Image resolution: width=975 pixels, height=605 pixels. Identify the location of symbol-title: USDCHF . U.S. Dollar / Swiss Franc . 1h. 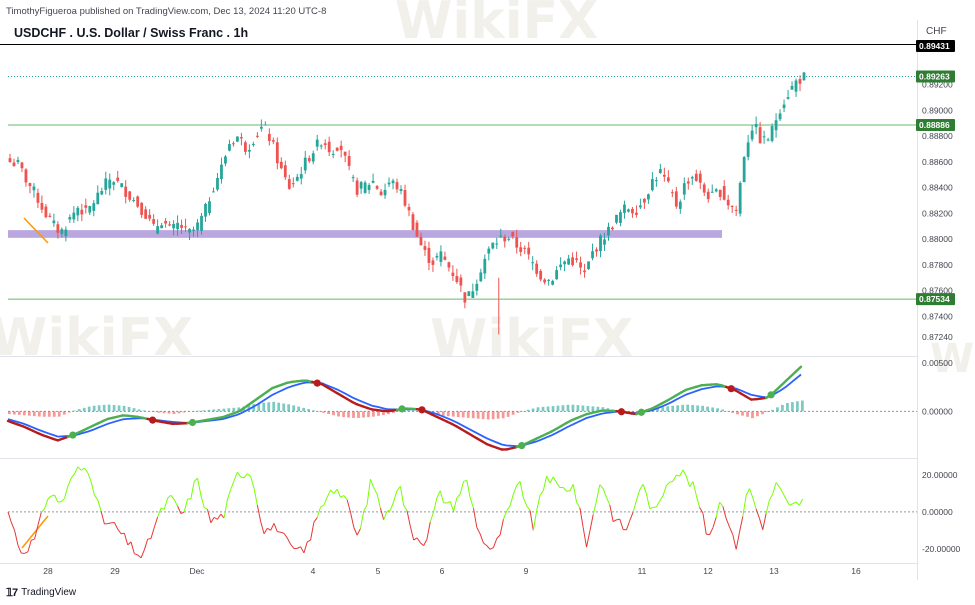
(131, 33).